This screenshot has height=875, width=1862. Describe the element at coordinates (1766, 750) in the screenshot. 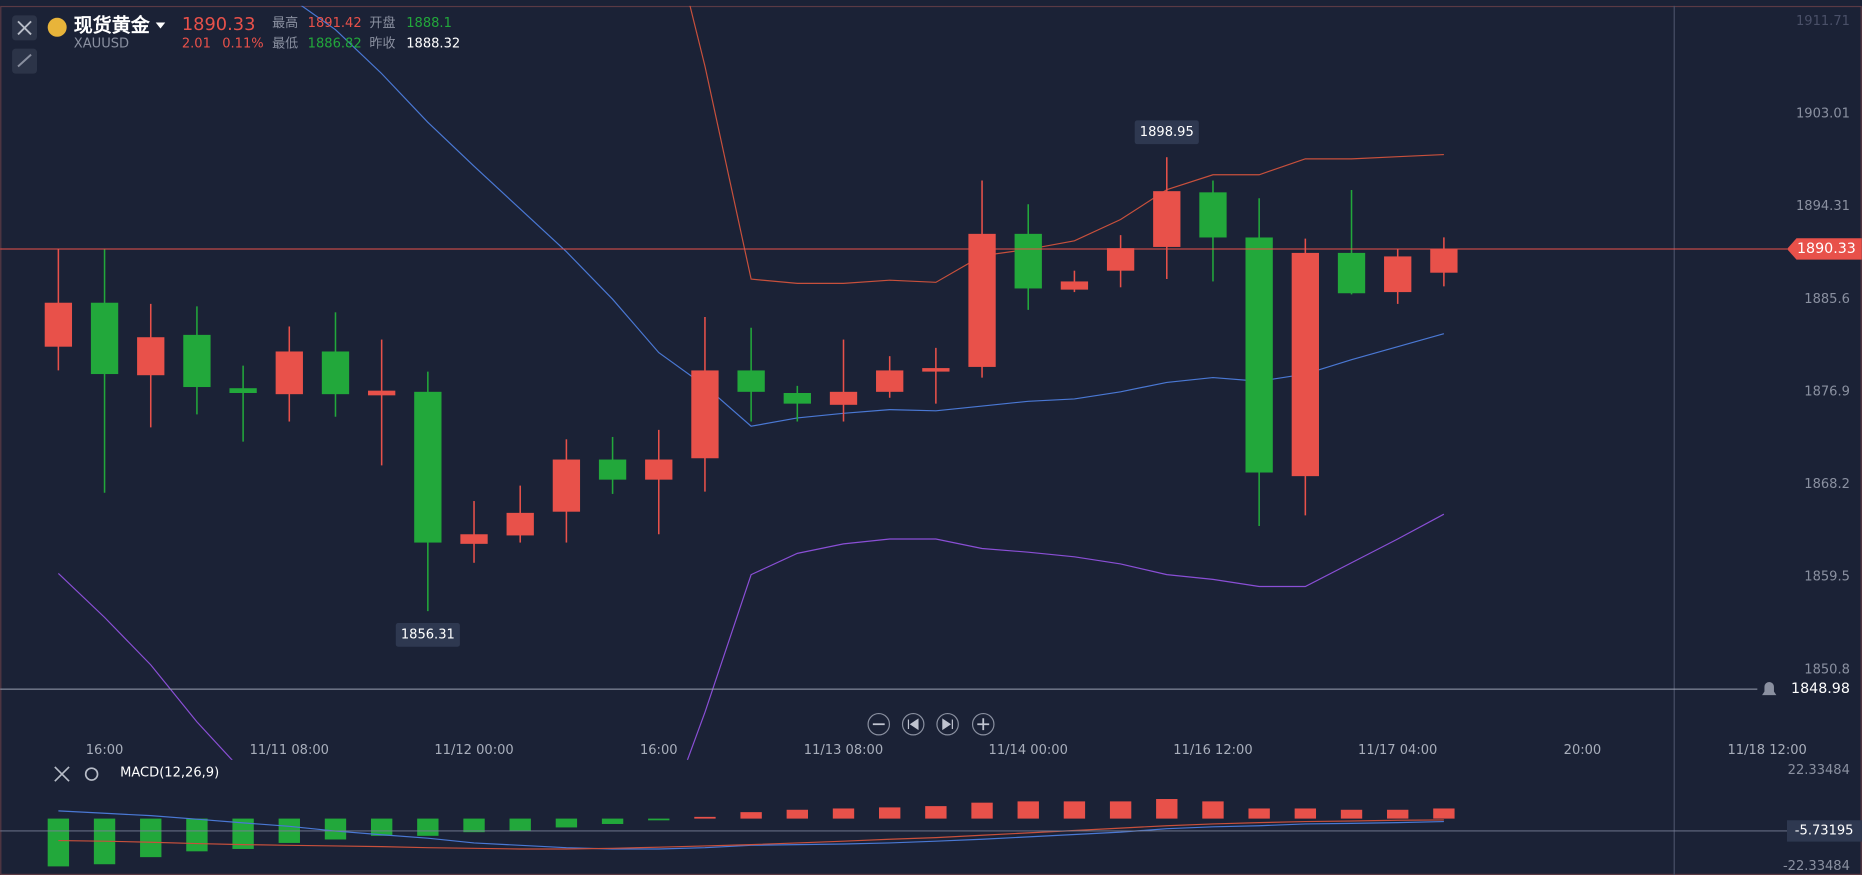

I see `x-tick-label: 11/18 12:00` at that location.